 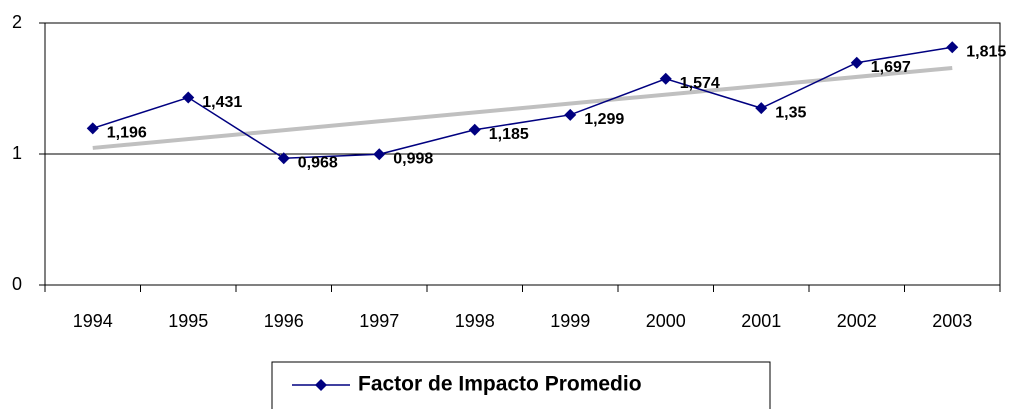 What do you see at coordinates (952, 321) in the screenshot?
I see `x-tick-label: 2003` at bounding box center [952, 321].